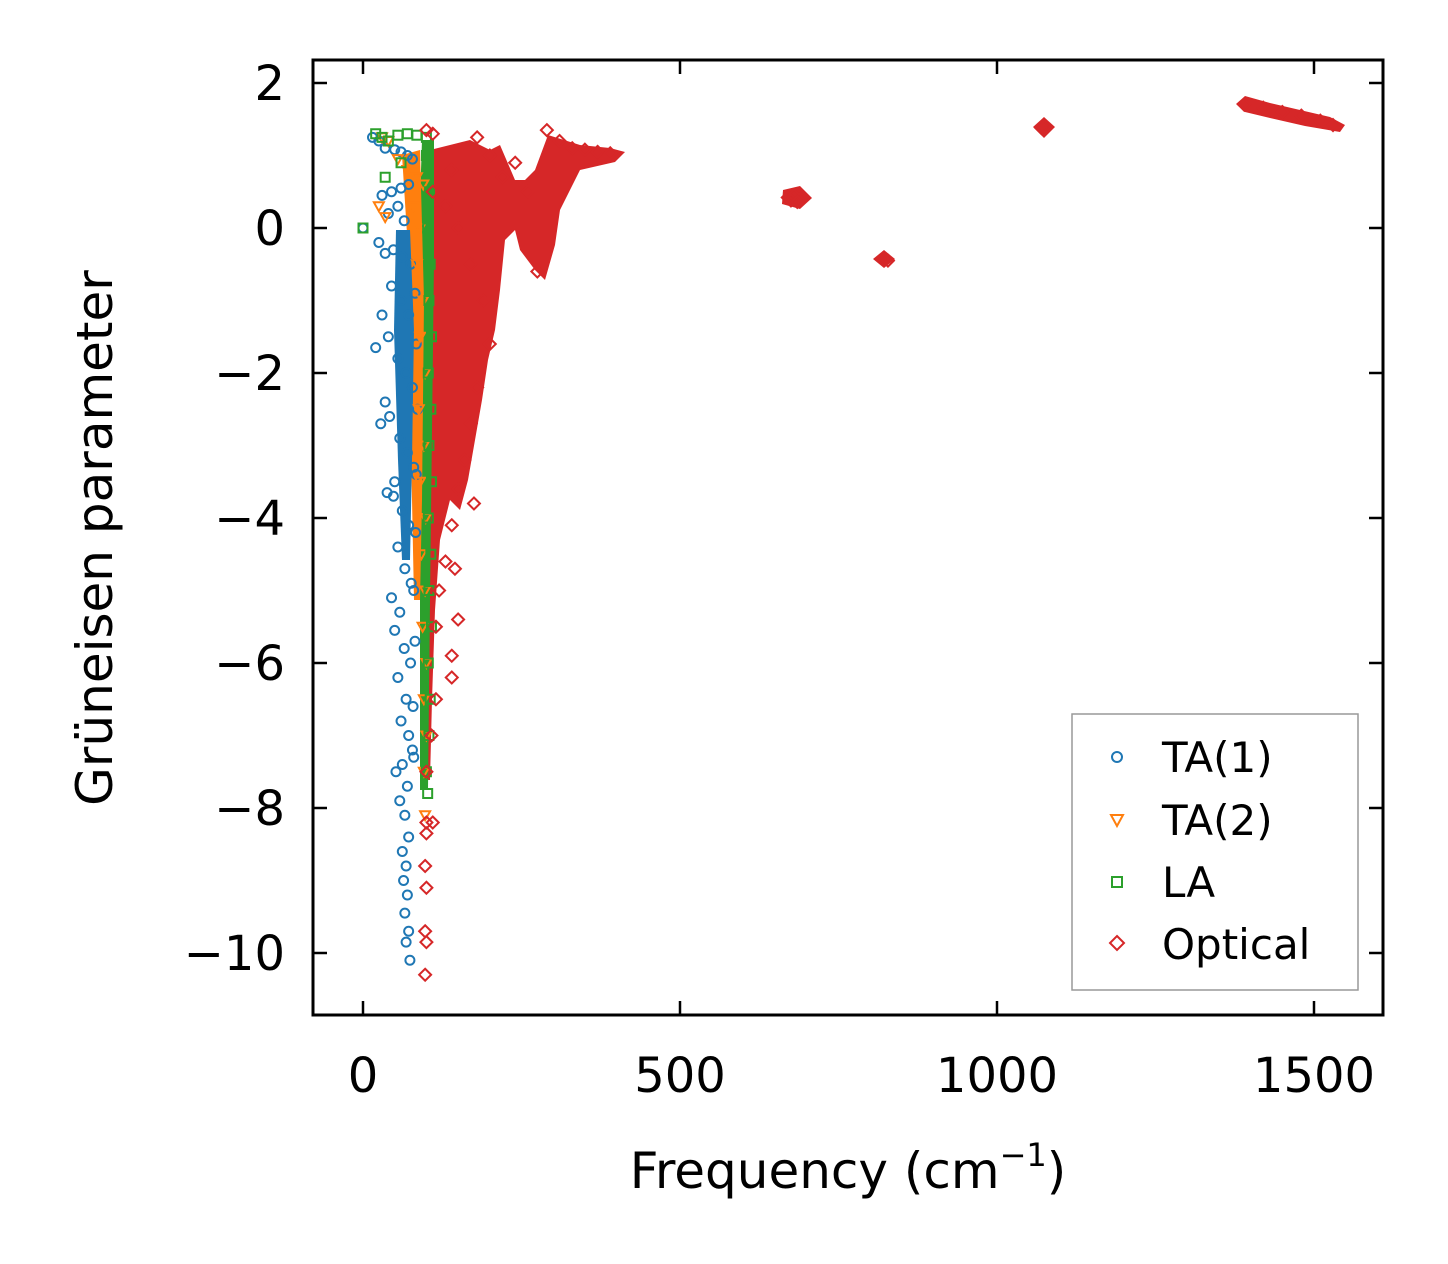 The height and width of the screenshot is (1264, 1448). Describe the element at coordinates (404, 395) in the screenshot. I see `ta1-dense-band` at that location.